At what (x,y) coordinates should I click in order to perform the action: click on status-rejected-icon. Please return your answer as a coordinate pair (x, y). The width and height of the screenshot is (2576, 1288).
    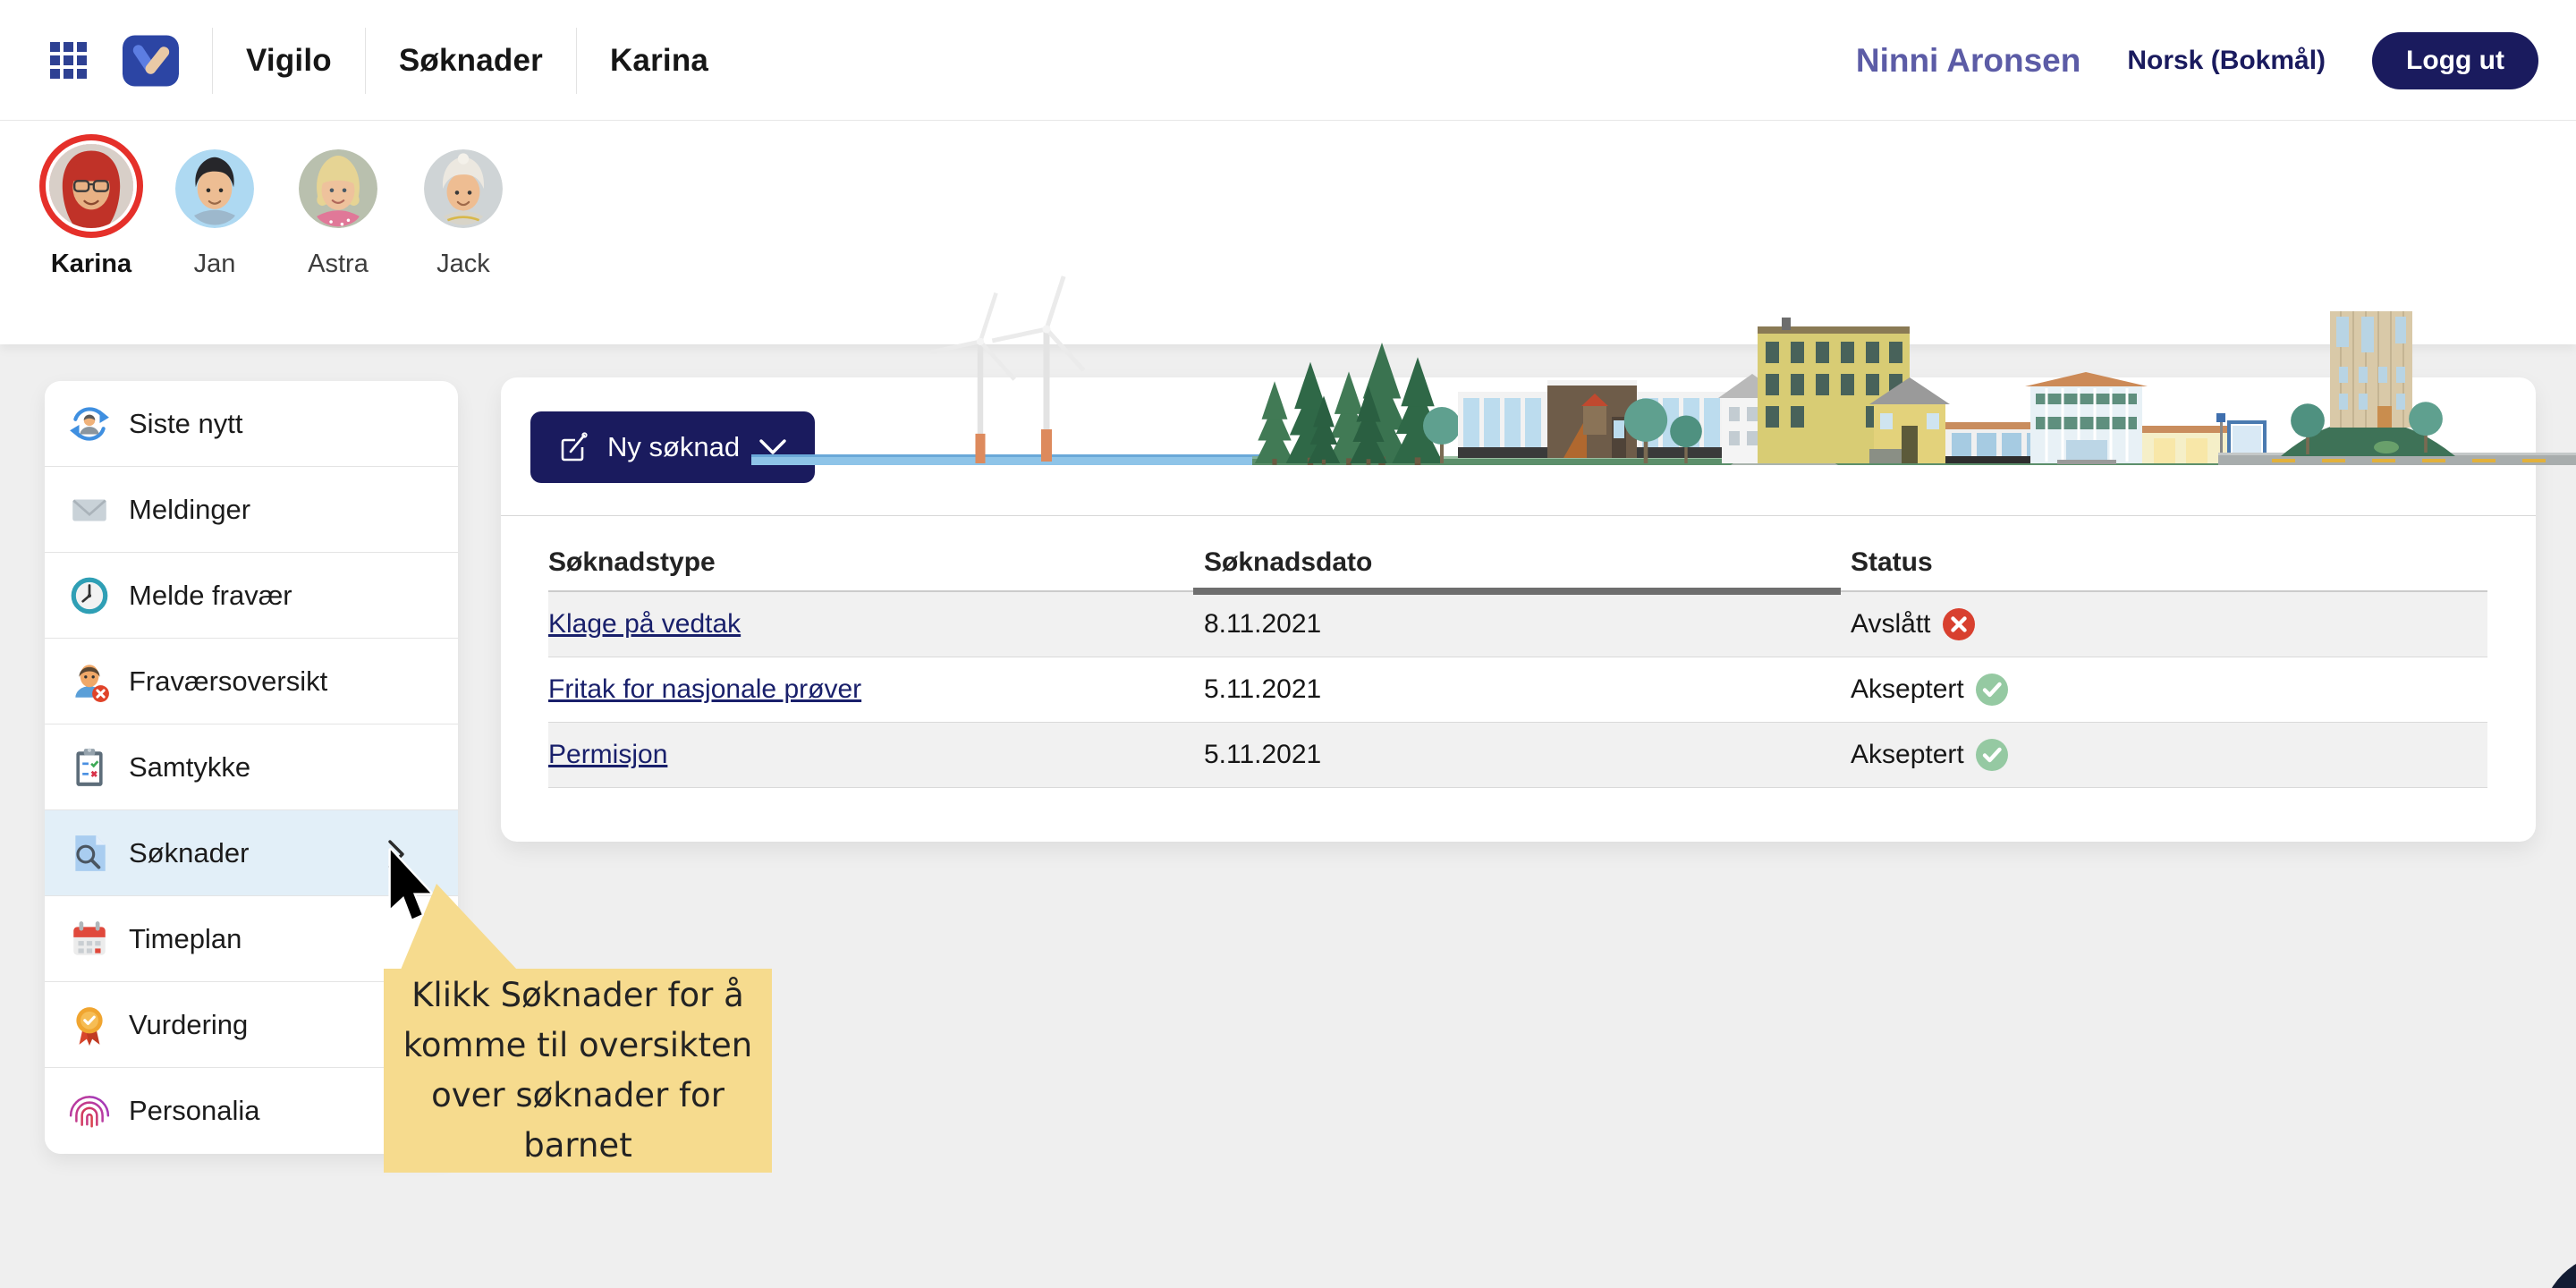
    Looking at the image, I should click on (1958, 624).